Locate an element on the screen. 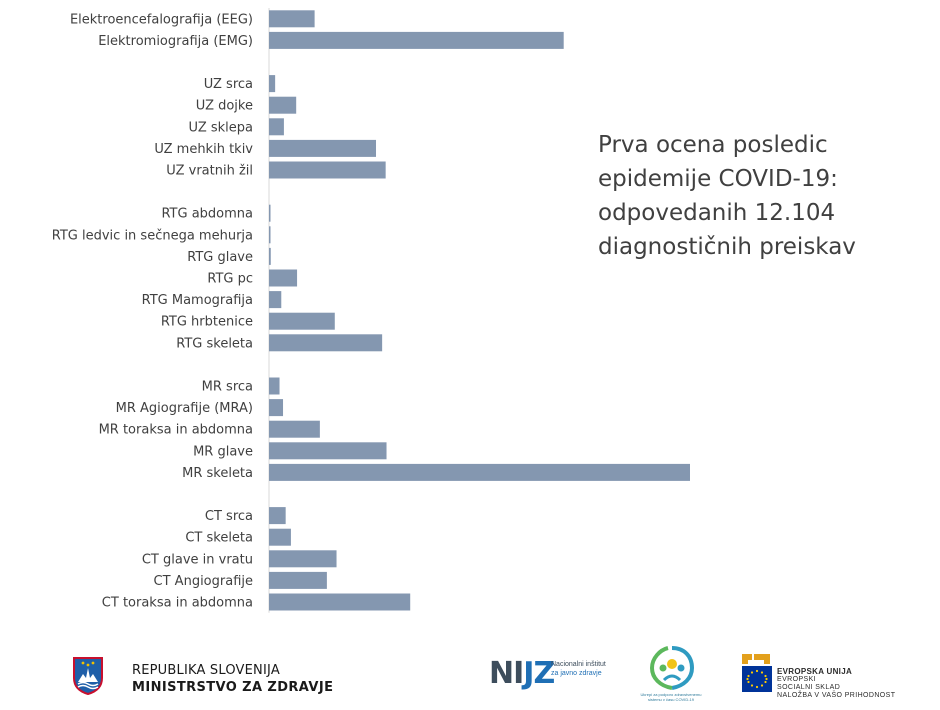 This screenshot has width=940, height=710. nijz-mark-right: JZ is located at coordinates (539, 673).